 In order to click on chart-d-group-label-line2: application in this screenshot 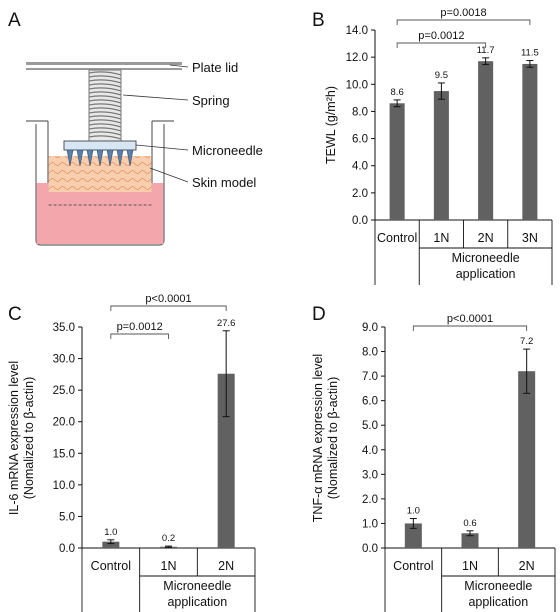, I will do `click(498, 602)`.